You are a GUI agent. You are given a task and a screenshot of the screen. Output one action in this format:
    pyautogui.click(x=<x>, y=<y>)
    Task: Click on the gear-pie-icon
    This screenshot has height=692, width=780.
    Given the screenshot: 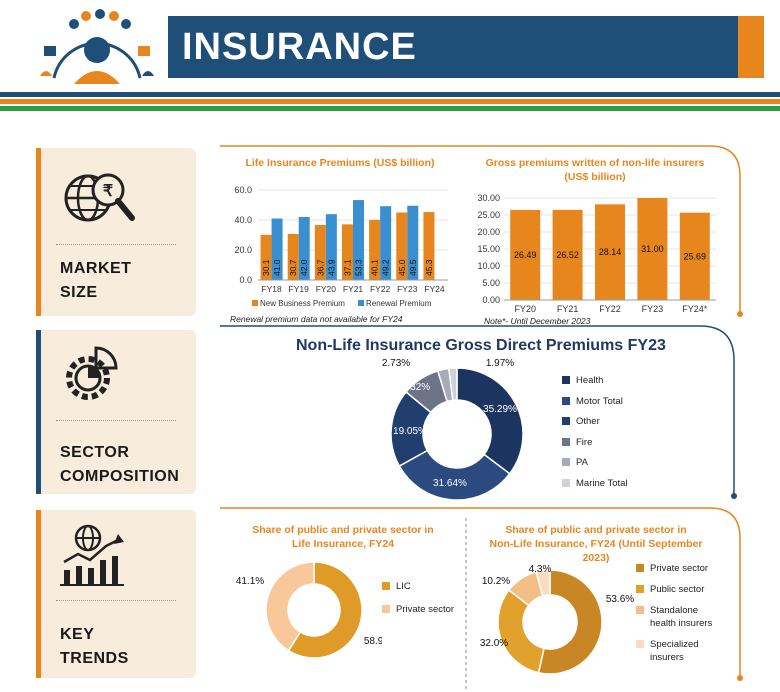 What is the action you would take?
    pyautogui.click(x=94, y=377)
    